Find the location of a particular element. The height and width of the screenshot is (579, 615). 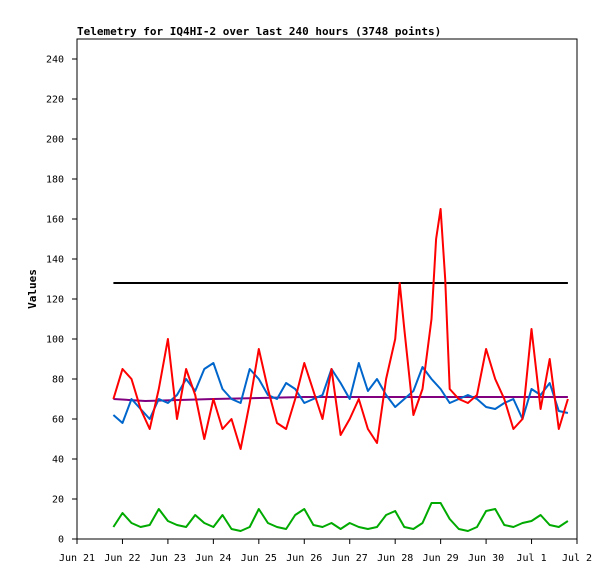

x-tick-label: Jul 2 is located at coordinates (577, 558).